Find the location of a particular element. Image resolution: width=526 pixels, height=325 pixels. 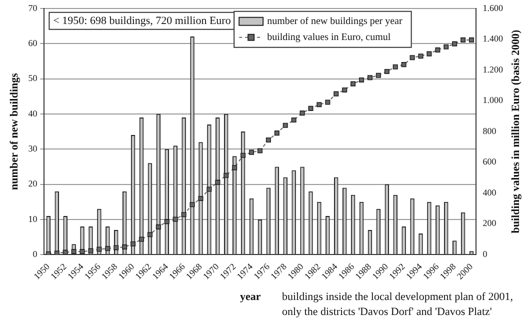

y2-axis-title: building values in million Euro (basis 2000) is located at coordinates (516, 132).